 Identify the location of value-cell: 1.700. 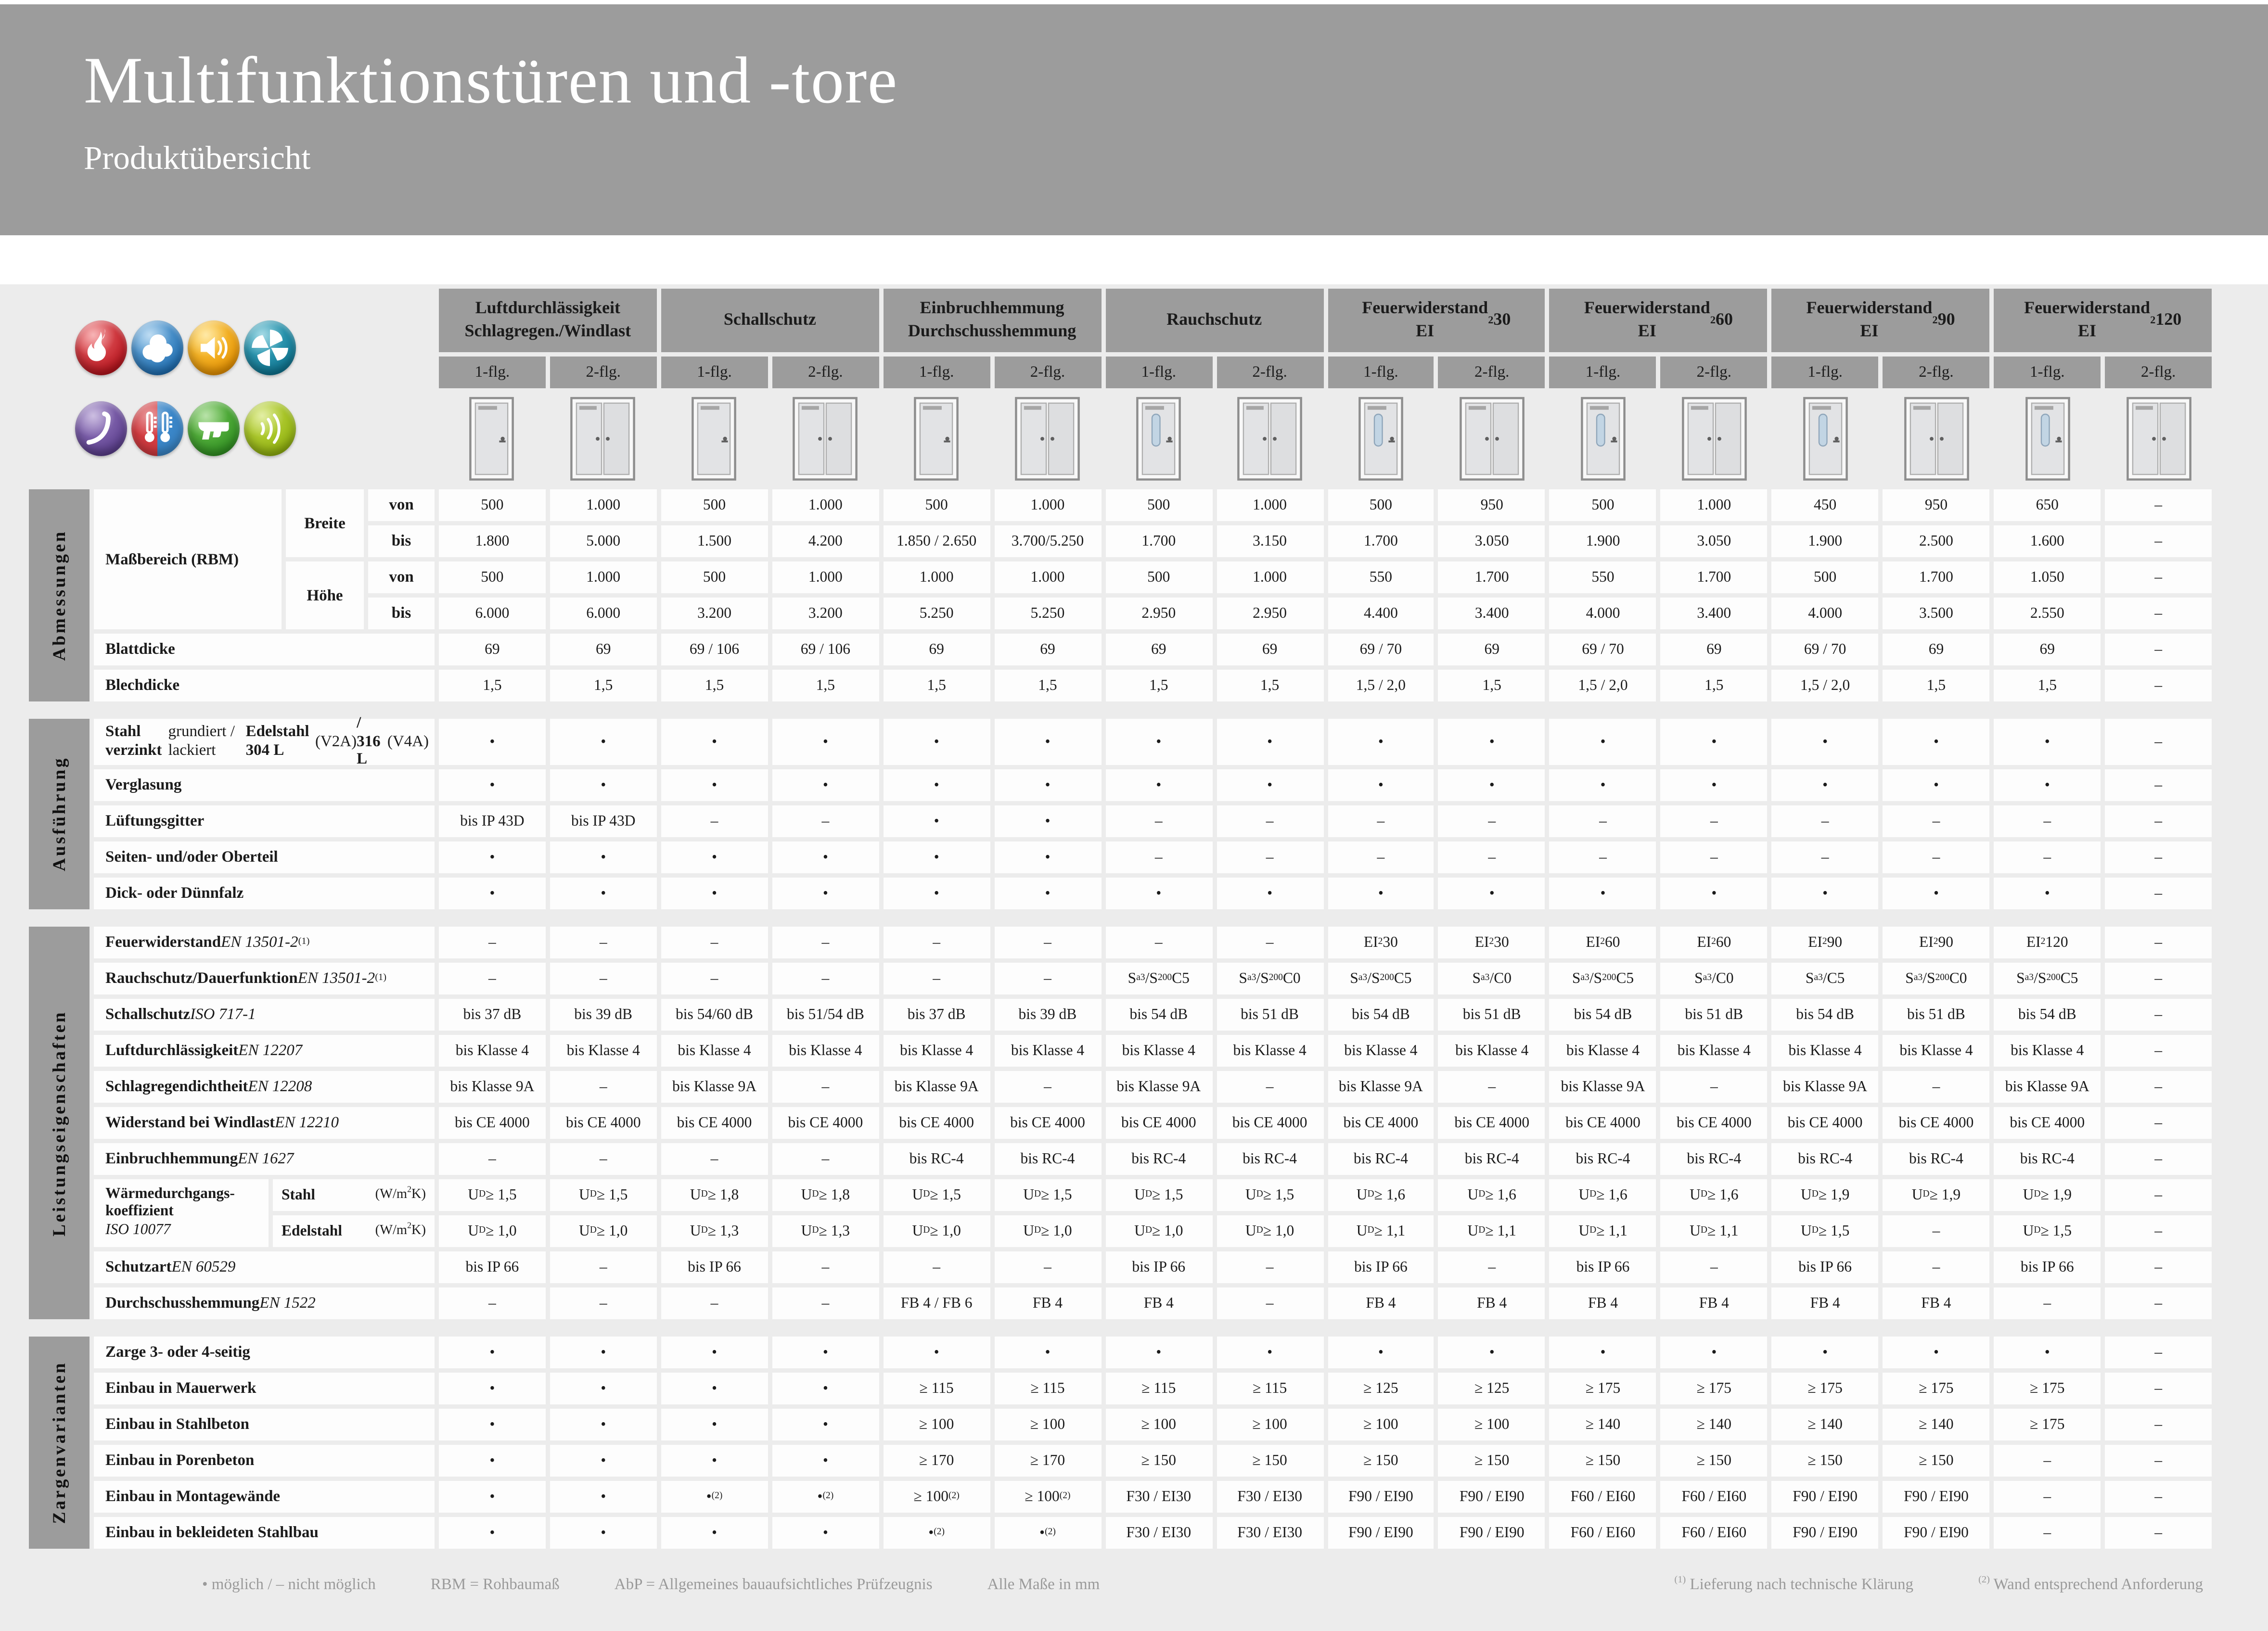
(1714, 577).